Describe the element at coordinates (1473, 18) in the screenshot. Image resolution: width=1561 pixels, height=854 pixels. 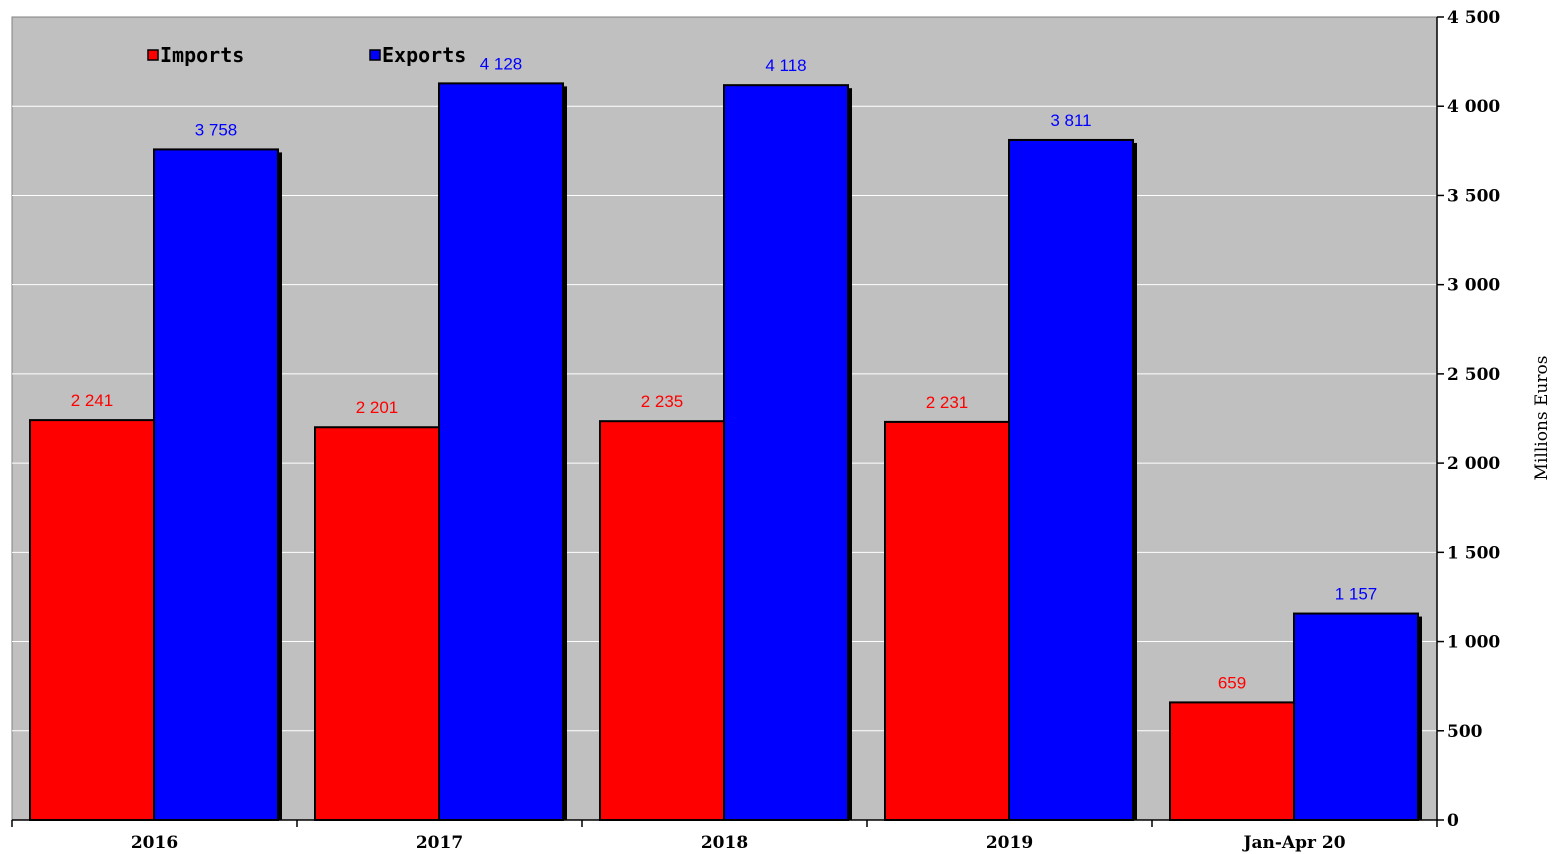
I see `y-tick-label: 4 500` at that location.